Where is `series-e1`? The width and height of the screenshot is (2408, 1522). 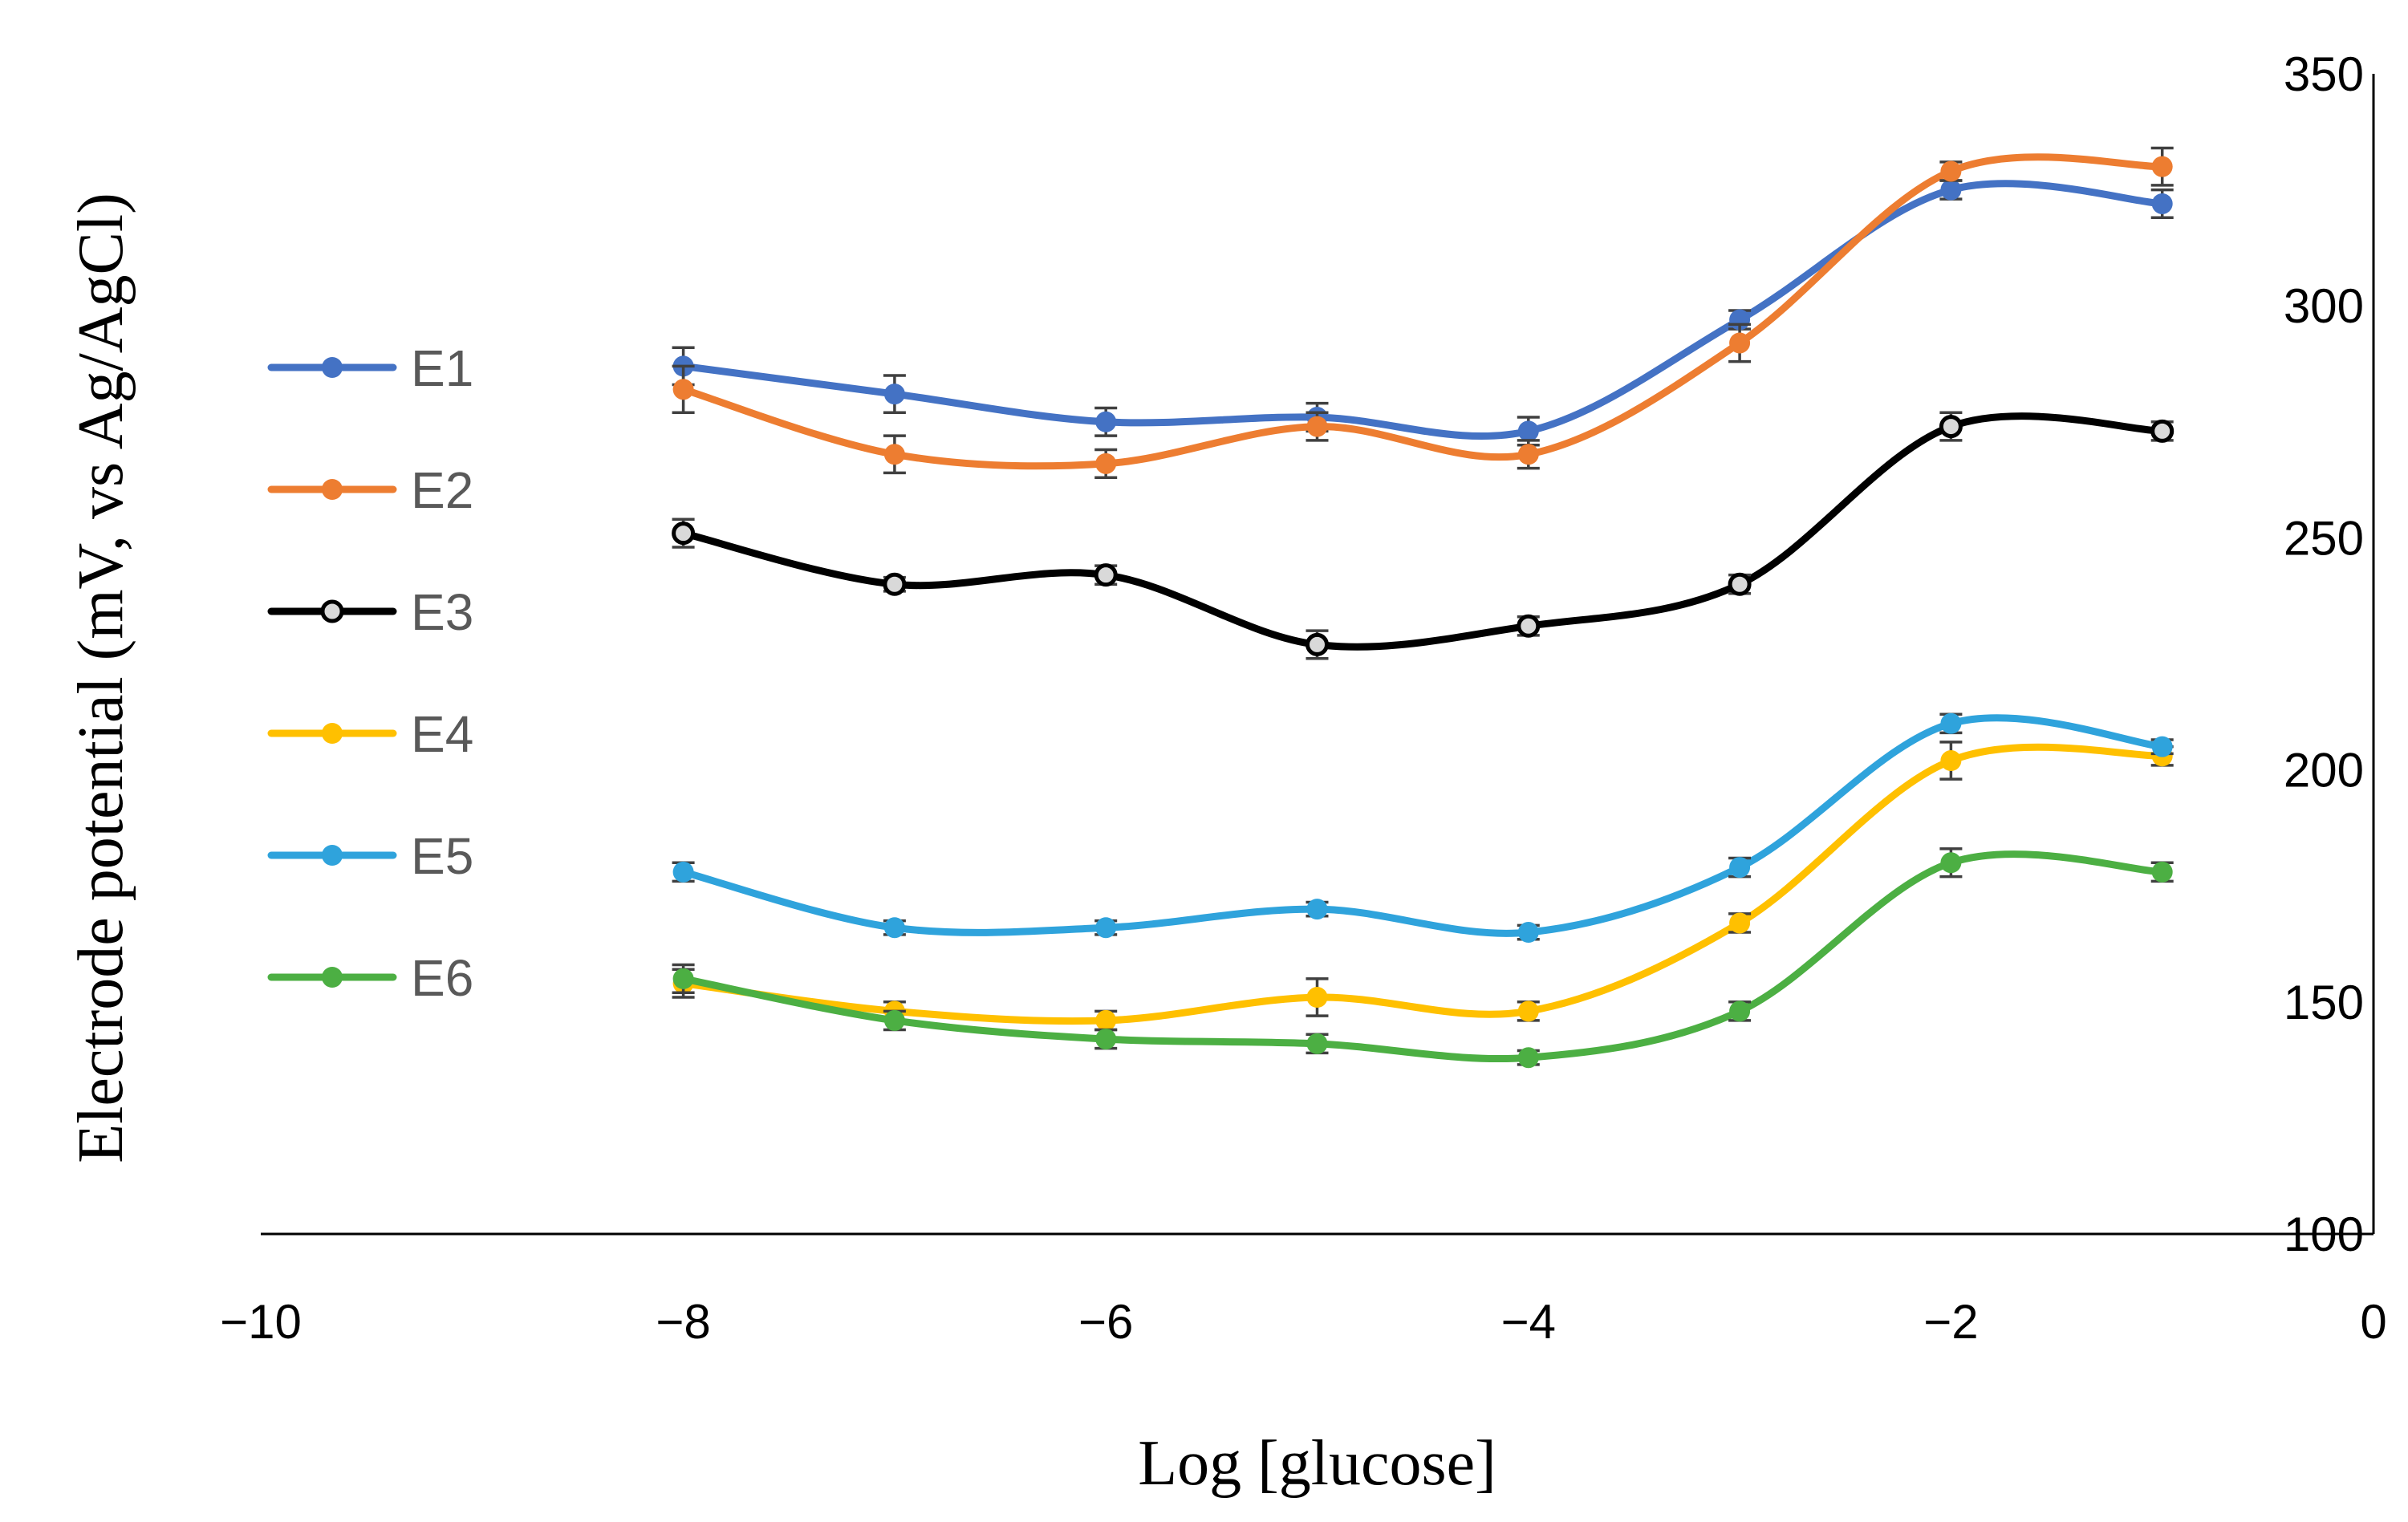 series-e1 is located at coordinates (1423, 313).